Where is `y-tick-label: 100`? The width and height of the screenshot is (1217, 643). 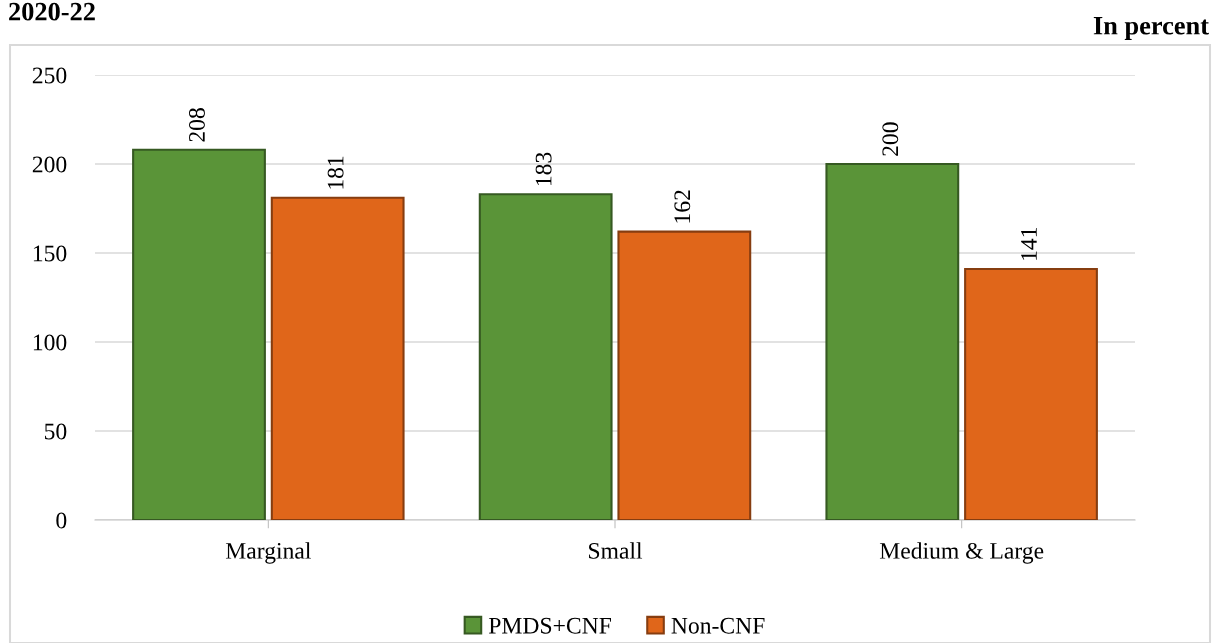
y-tick-label: 100 is located at coordinates (50, 342).